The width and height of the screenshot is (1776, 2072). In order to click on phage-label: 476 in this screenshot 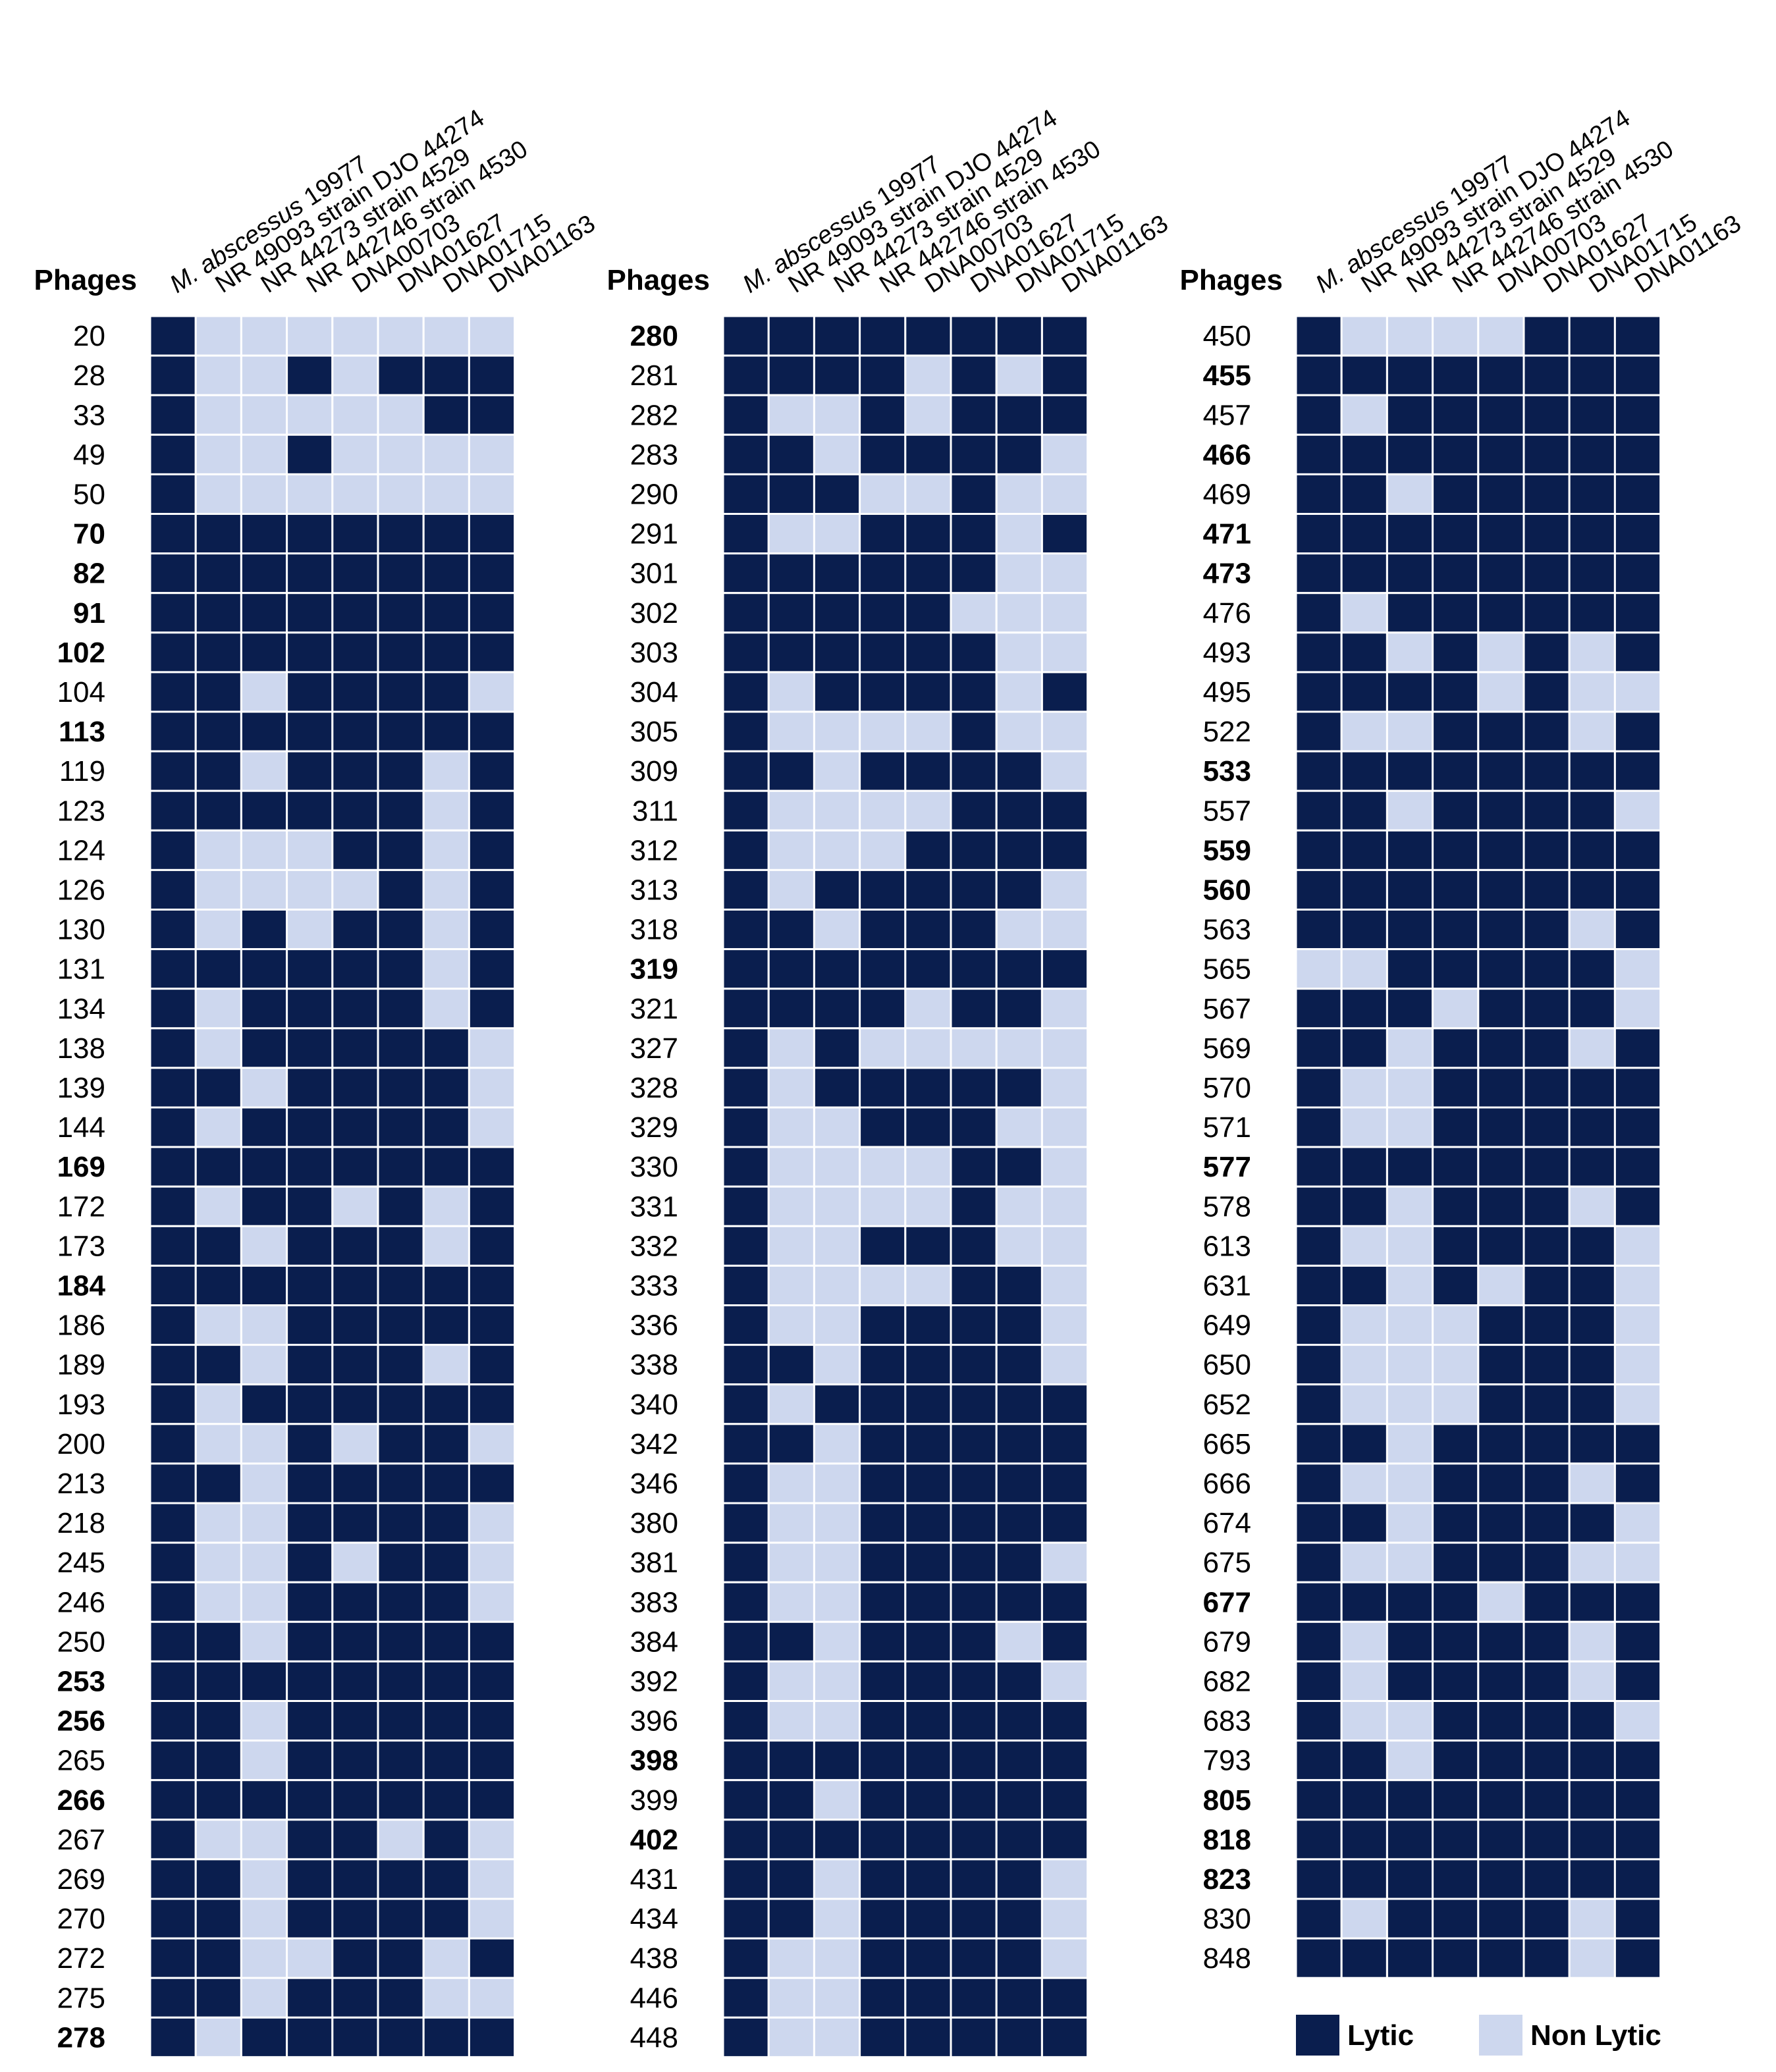, I will do `click(1227, 613)`.